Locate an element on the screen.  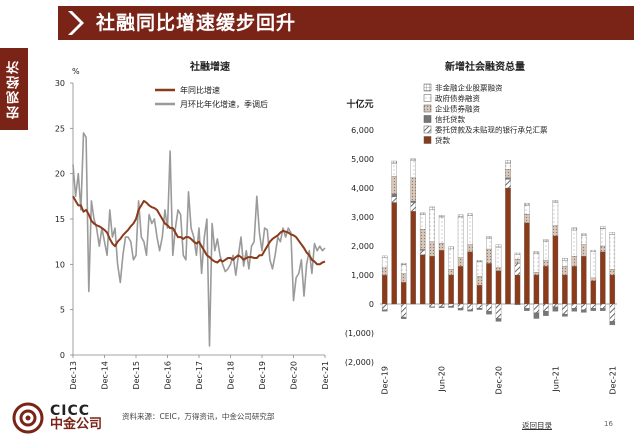
legend2-label-equity: 非金融企业股票融资 is located at coordinates (469, 88).